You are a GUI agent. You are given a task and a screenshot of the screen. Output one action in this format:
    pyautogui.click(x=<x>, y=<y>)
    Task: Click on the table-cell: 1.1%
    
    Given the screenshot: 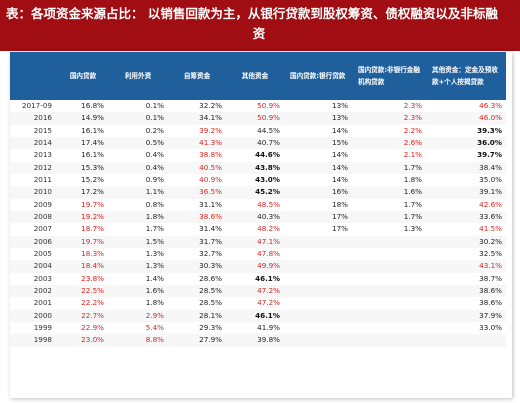 What is the action you would take?
    pyautogui.click(x=138, y=192)
    